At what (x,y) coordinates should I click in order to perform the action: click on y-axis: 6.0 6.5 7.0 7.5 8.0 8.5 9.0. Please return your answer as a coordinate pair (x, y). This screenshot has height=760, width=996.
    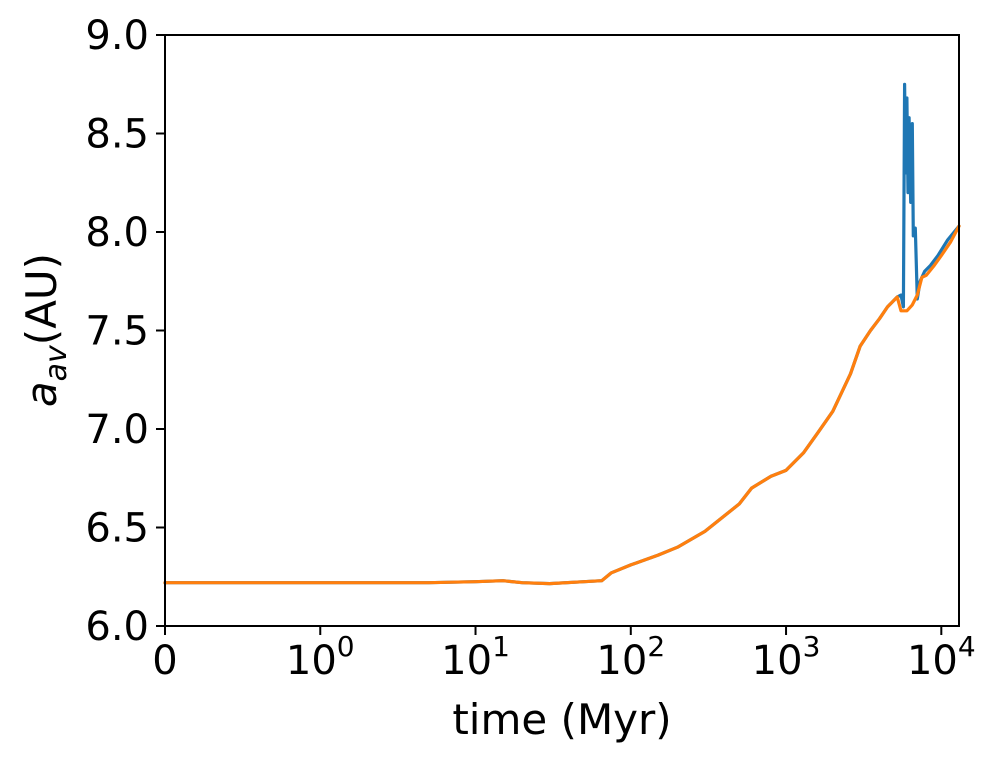
    Looking at the image, I should click on (125, 331).